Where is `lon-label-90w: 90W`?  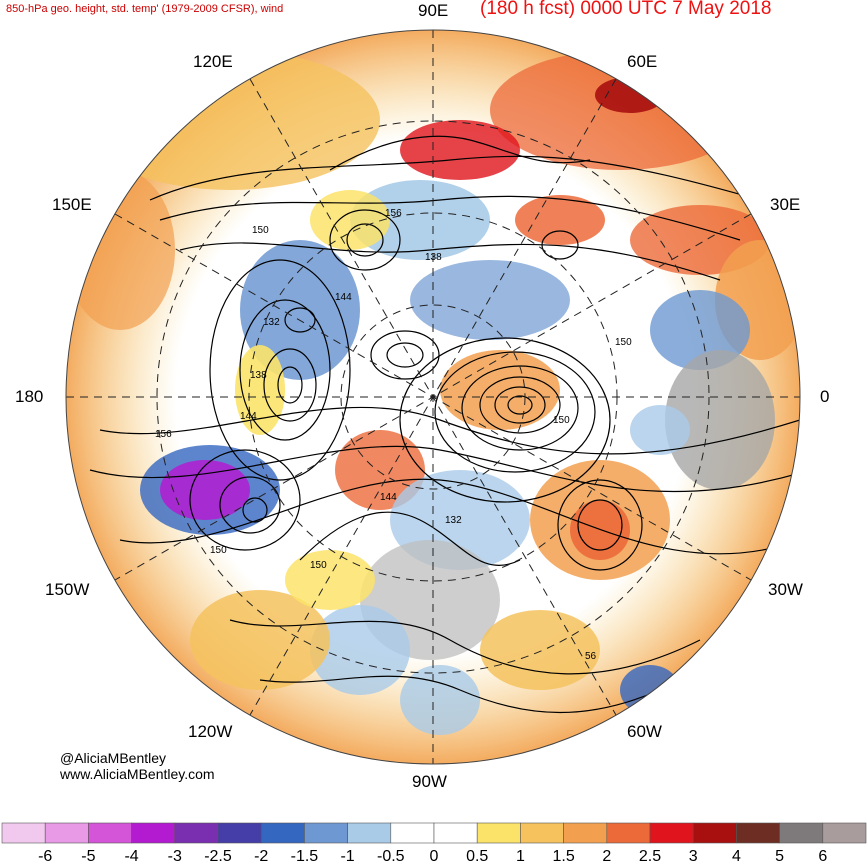 lon-label-90w: 90W is located at coordinates (429, 781).